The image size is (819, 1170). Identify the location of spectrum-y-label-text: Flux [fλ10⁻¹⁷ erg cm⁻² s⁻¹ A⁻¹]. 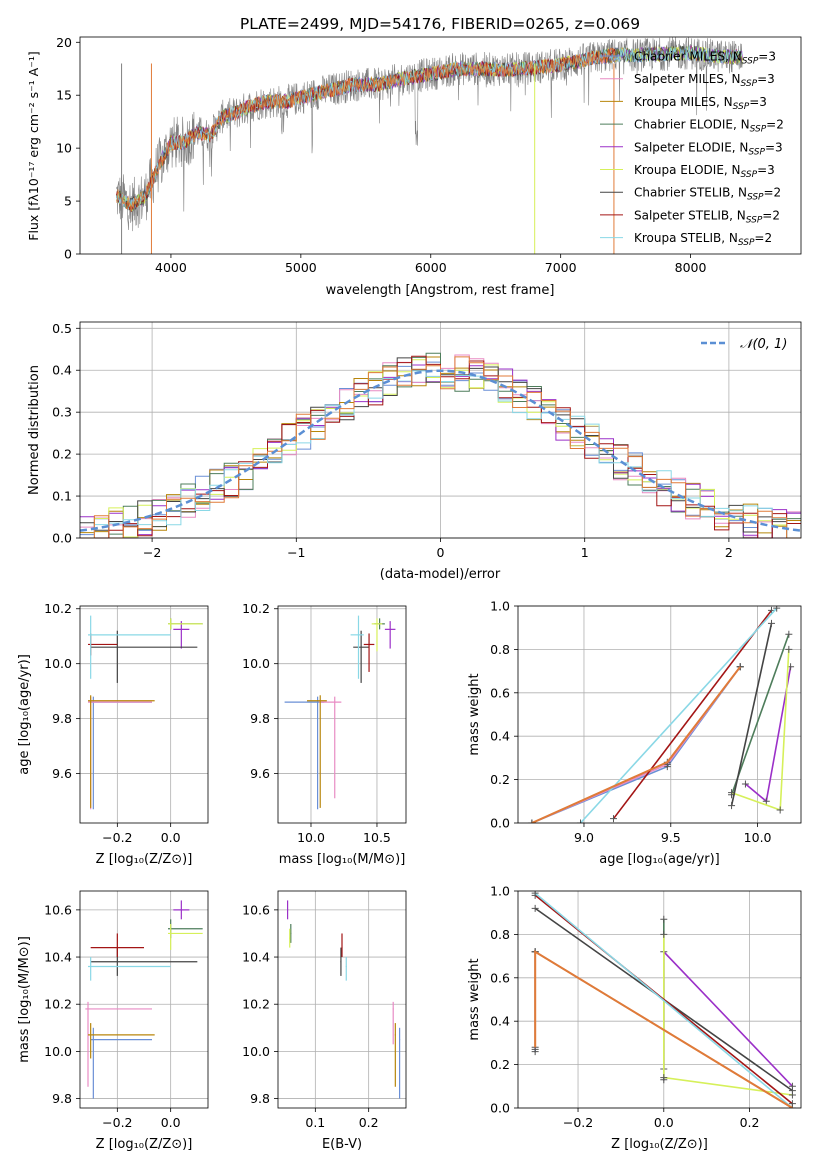
(33, 145).